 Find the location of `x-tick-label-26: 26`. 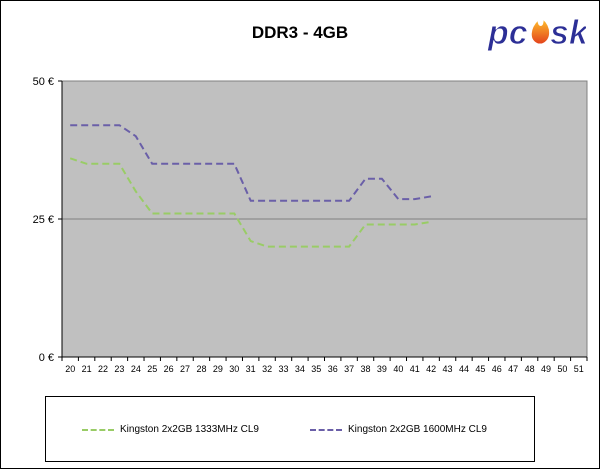

x-tick-label-26: 26 is located at coordinates (169, 369).